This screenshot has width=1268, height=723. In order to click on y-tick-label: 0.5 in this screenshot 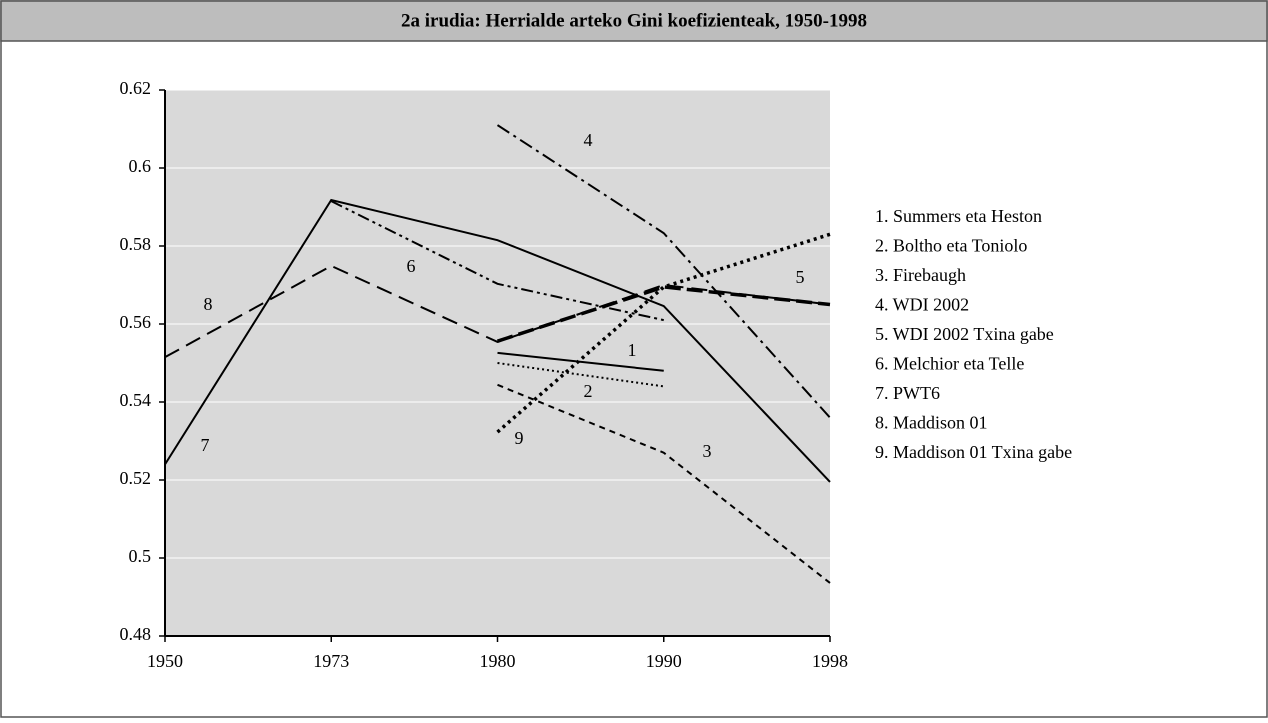, I will do `click(140, 556)`.